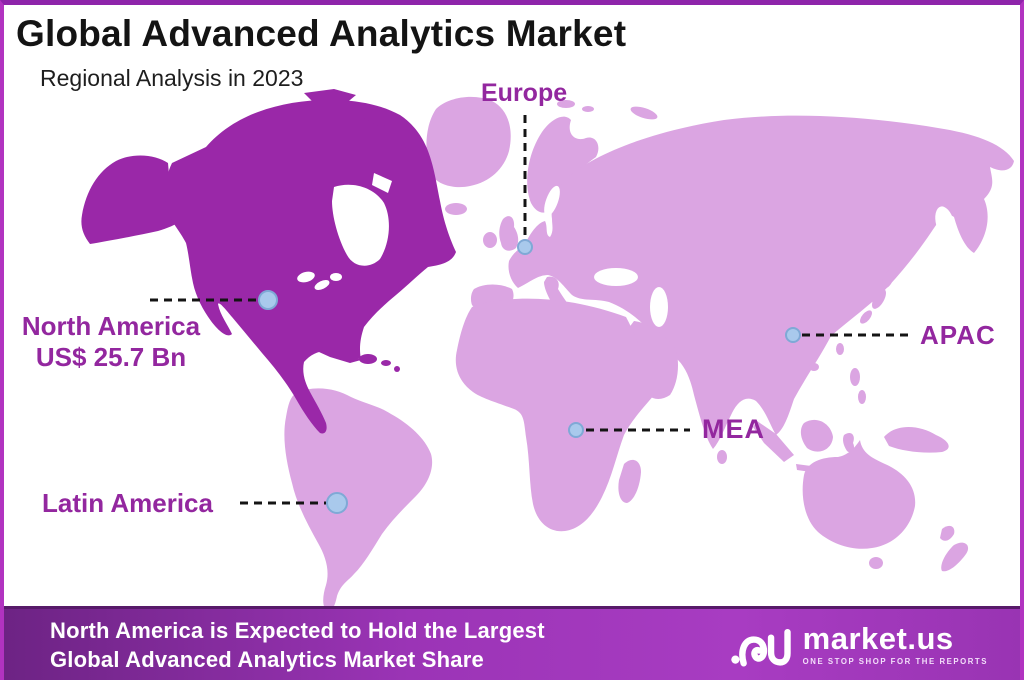 The image size is (1024, 685). What do you see at coordinates (127, 503) in the screenshot?
I see `region-label-latin-america: Latin America` at bounding box center [127, 503].